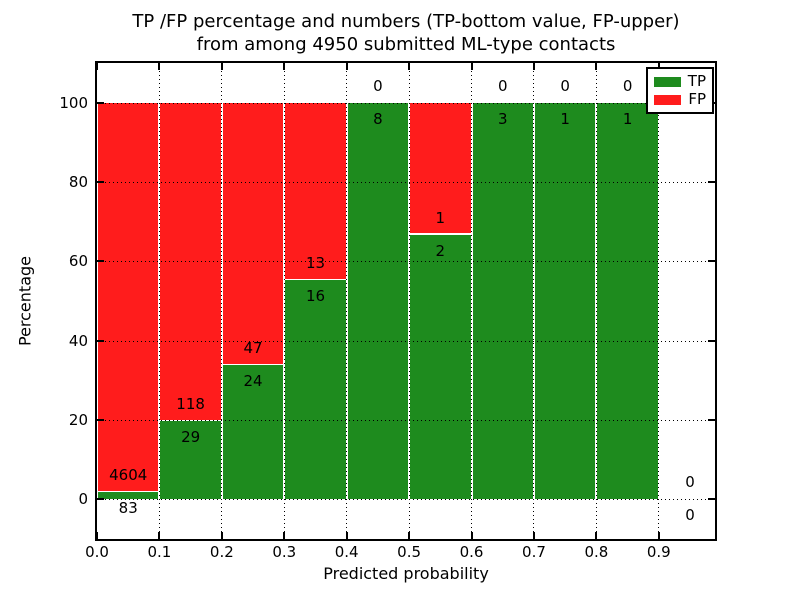 The image size is (800, 600). Describe the element at coordinates (502, 118) in the screenshot. I see `tp-count-label: 3` at that location.